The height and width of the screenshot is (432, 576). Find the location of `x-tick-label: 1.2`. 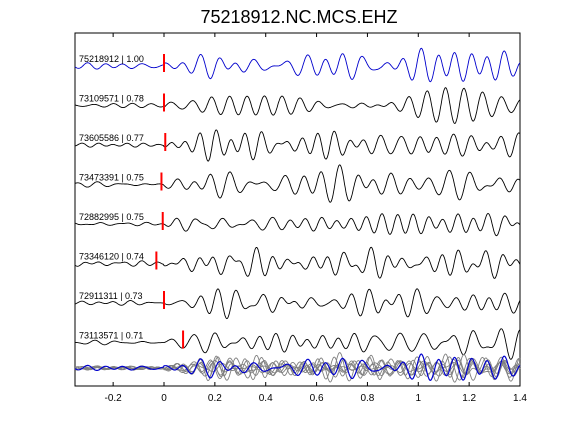

x-tick-label: 1.2 is located at coordinates (469, 398).